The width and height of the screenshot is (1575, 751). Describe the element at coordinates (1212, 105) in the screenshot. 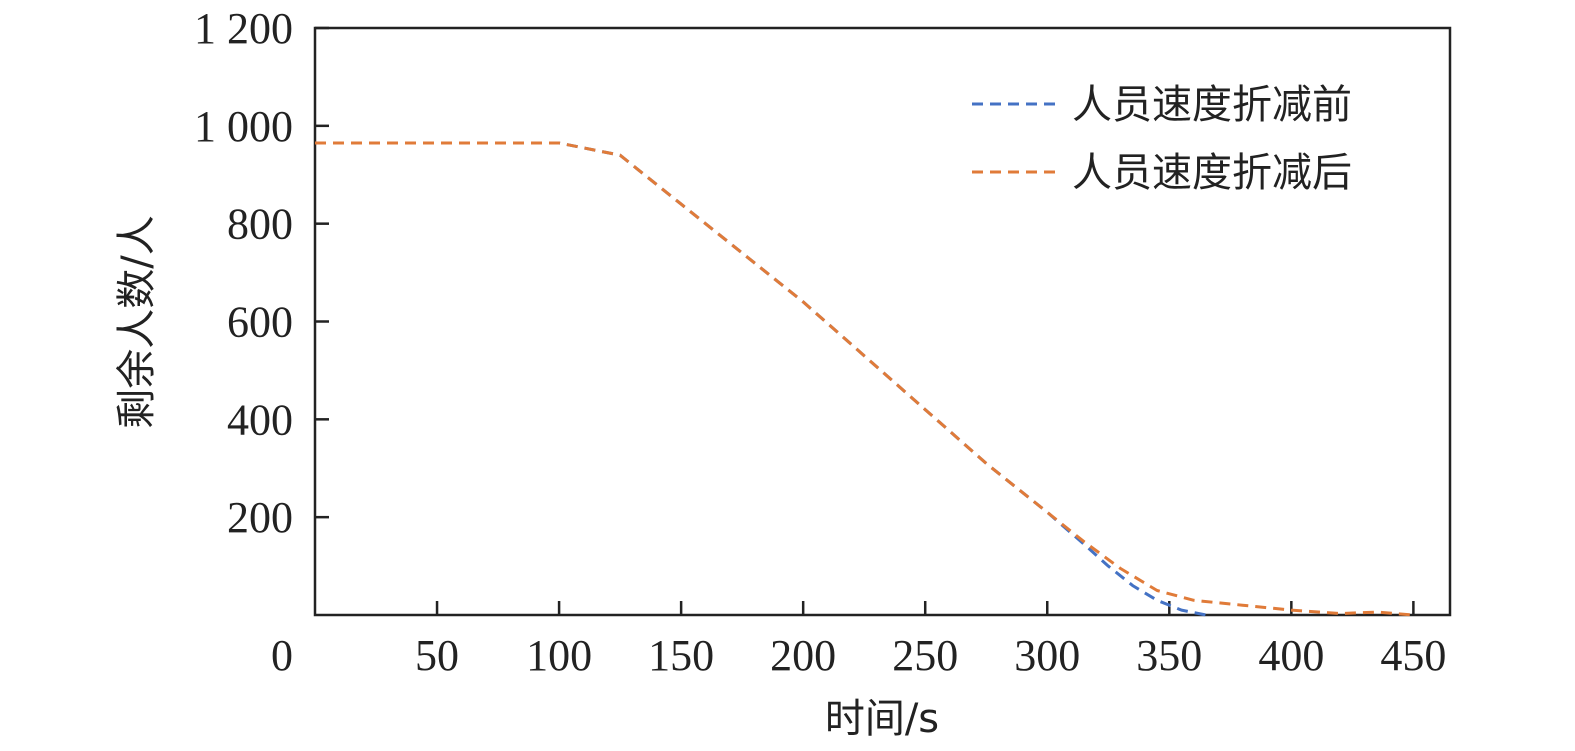

I see `legend-label-1: 人员速度折减前` at that location.